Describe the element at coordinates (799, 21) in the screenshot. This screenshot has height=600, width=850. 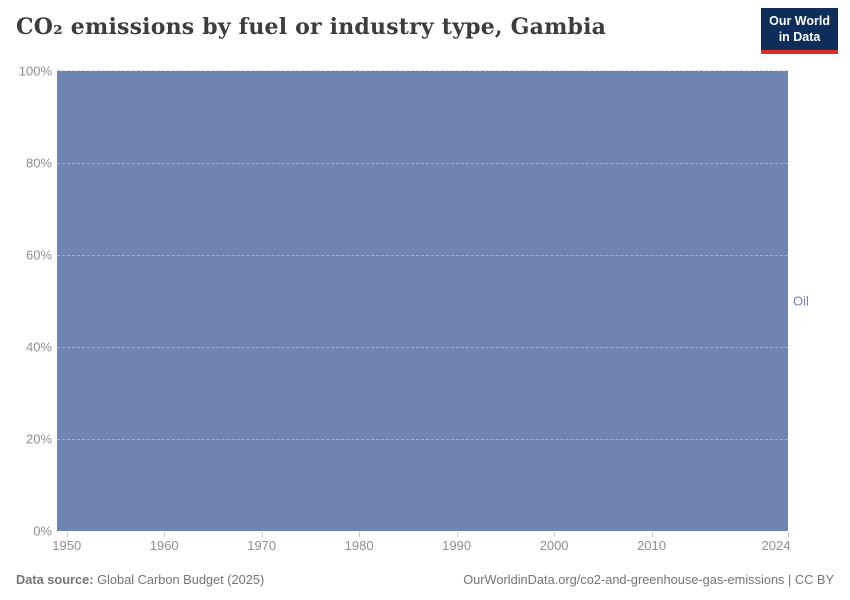
I see `owid-logo-line1: Our World` at that location.